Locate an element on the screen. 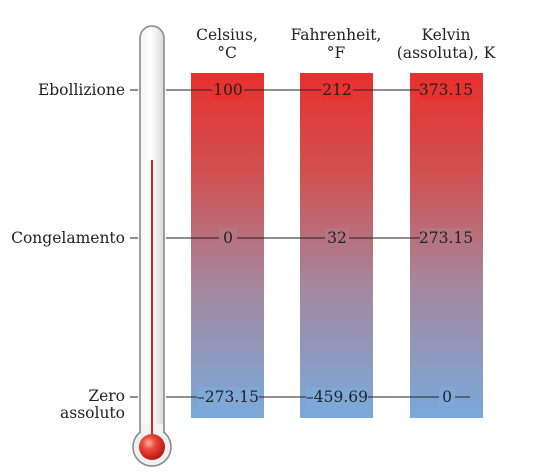 This screenshot has height=473, width=535. boiling-label: Ebollizione is located at coordinates (81, 90).